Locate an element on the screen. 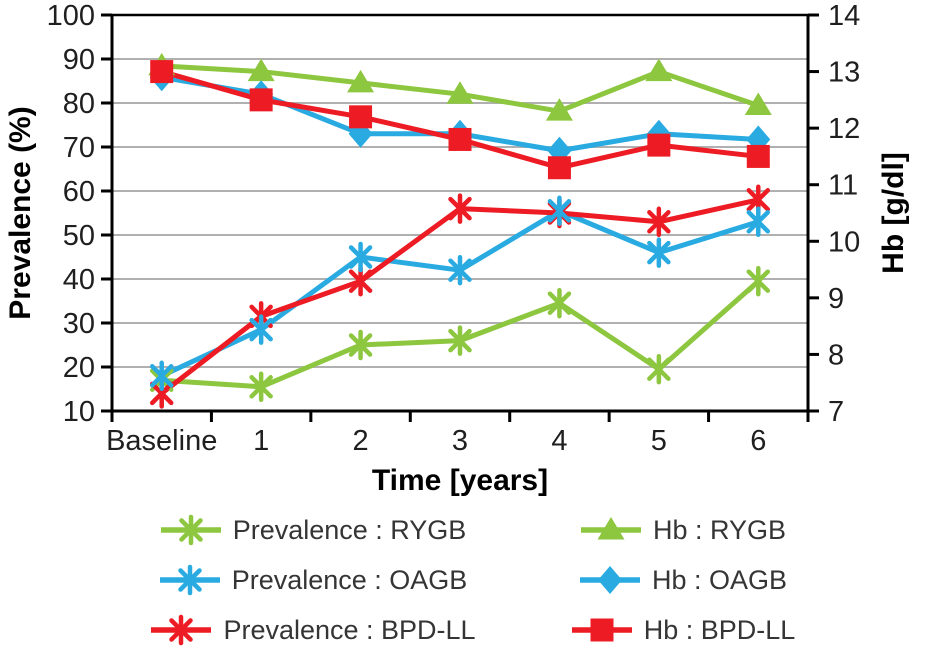  y-axis-left-tick-label: 20 is located at coordinates (79, 368).